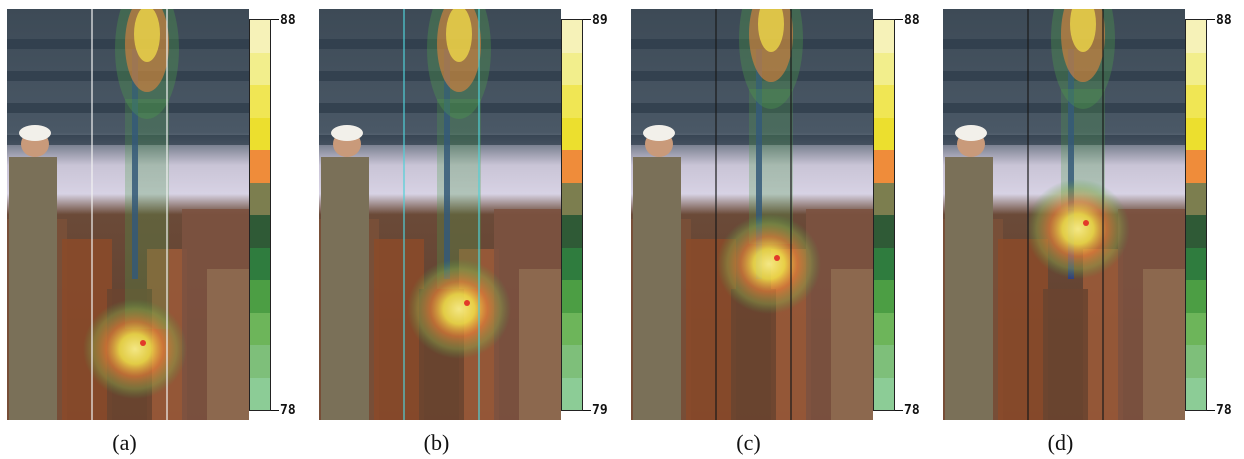 The width and height of the screenshot is (1244, 459). Describe the element at coordinates (436, 442) in the screenshot. I see `panel-caption: (b)` at that location.